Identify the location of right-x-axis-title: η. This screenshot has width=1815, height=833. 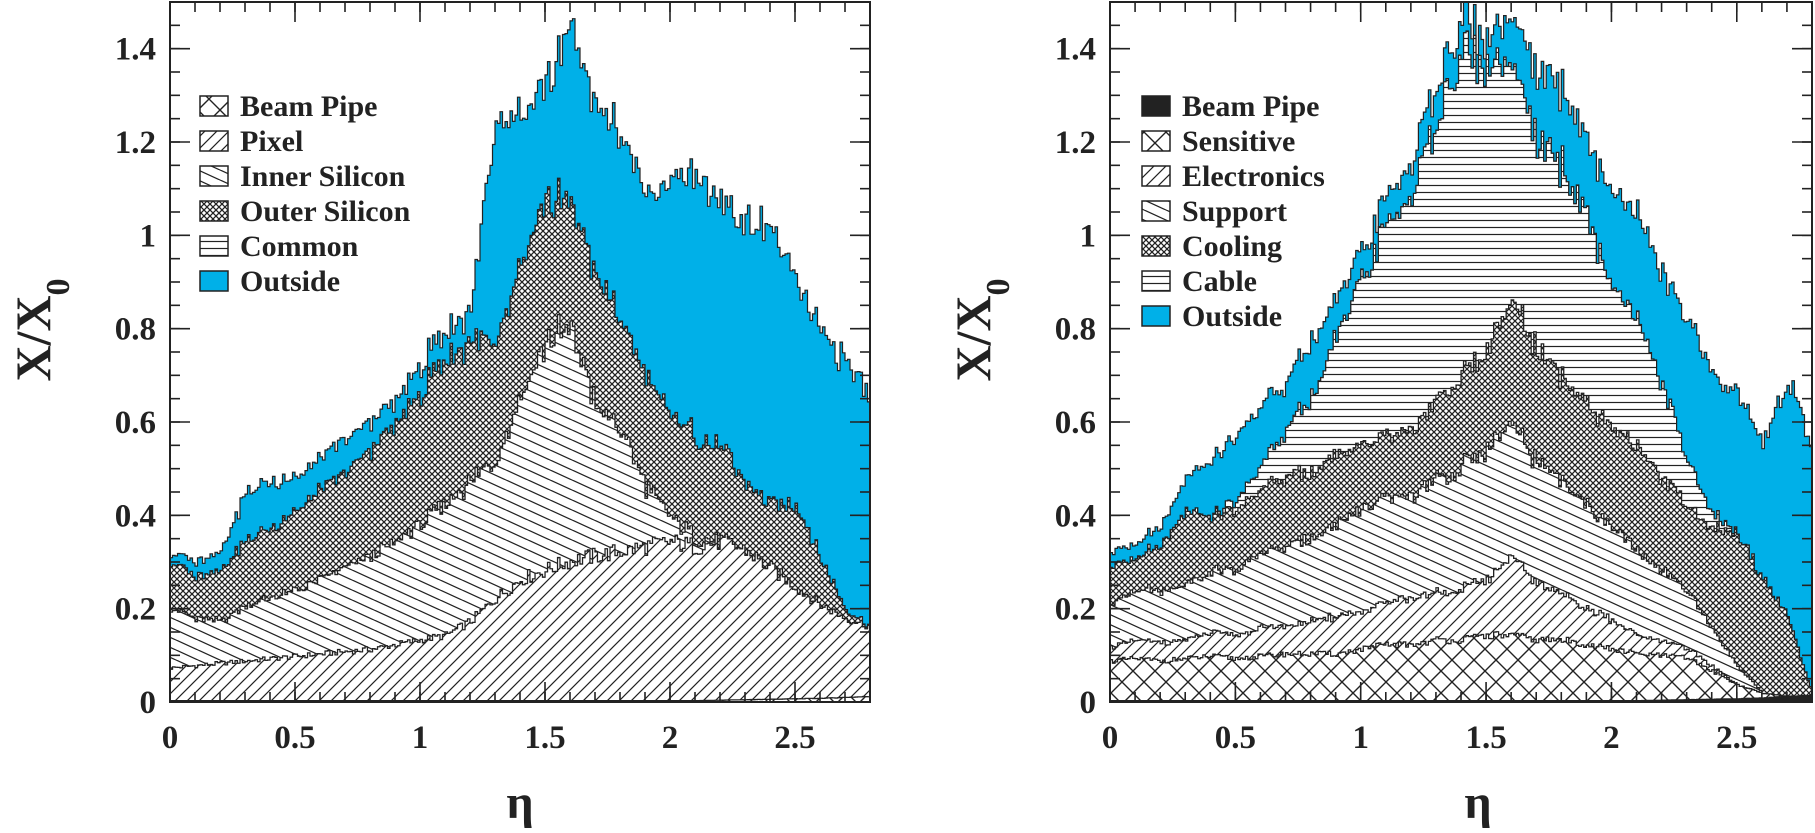
(1477, 802).